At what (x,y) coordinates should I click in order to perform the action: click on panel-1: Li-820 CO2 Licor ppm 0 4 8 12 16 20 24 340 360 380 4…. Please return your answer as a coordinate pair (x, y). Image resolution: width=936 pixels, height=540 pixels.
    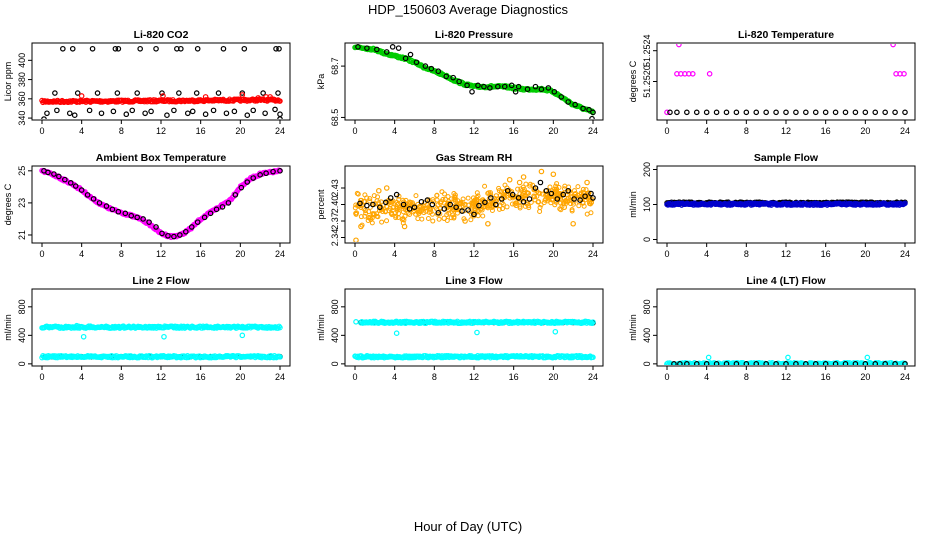
    Looking at the image, I should click on (147, 82).